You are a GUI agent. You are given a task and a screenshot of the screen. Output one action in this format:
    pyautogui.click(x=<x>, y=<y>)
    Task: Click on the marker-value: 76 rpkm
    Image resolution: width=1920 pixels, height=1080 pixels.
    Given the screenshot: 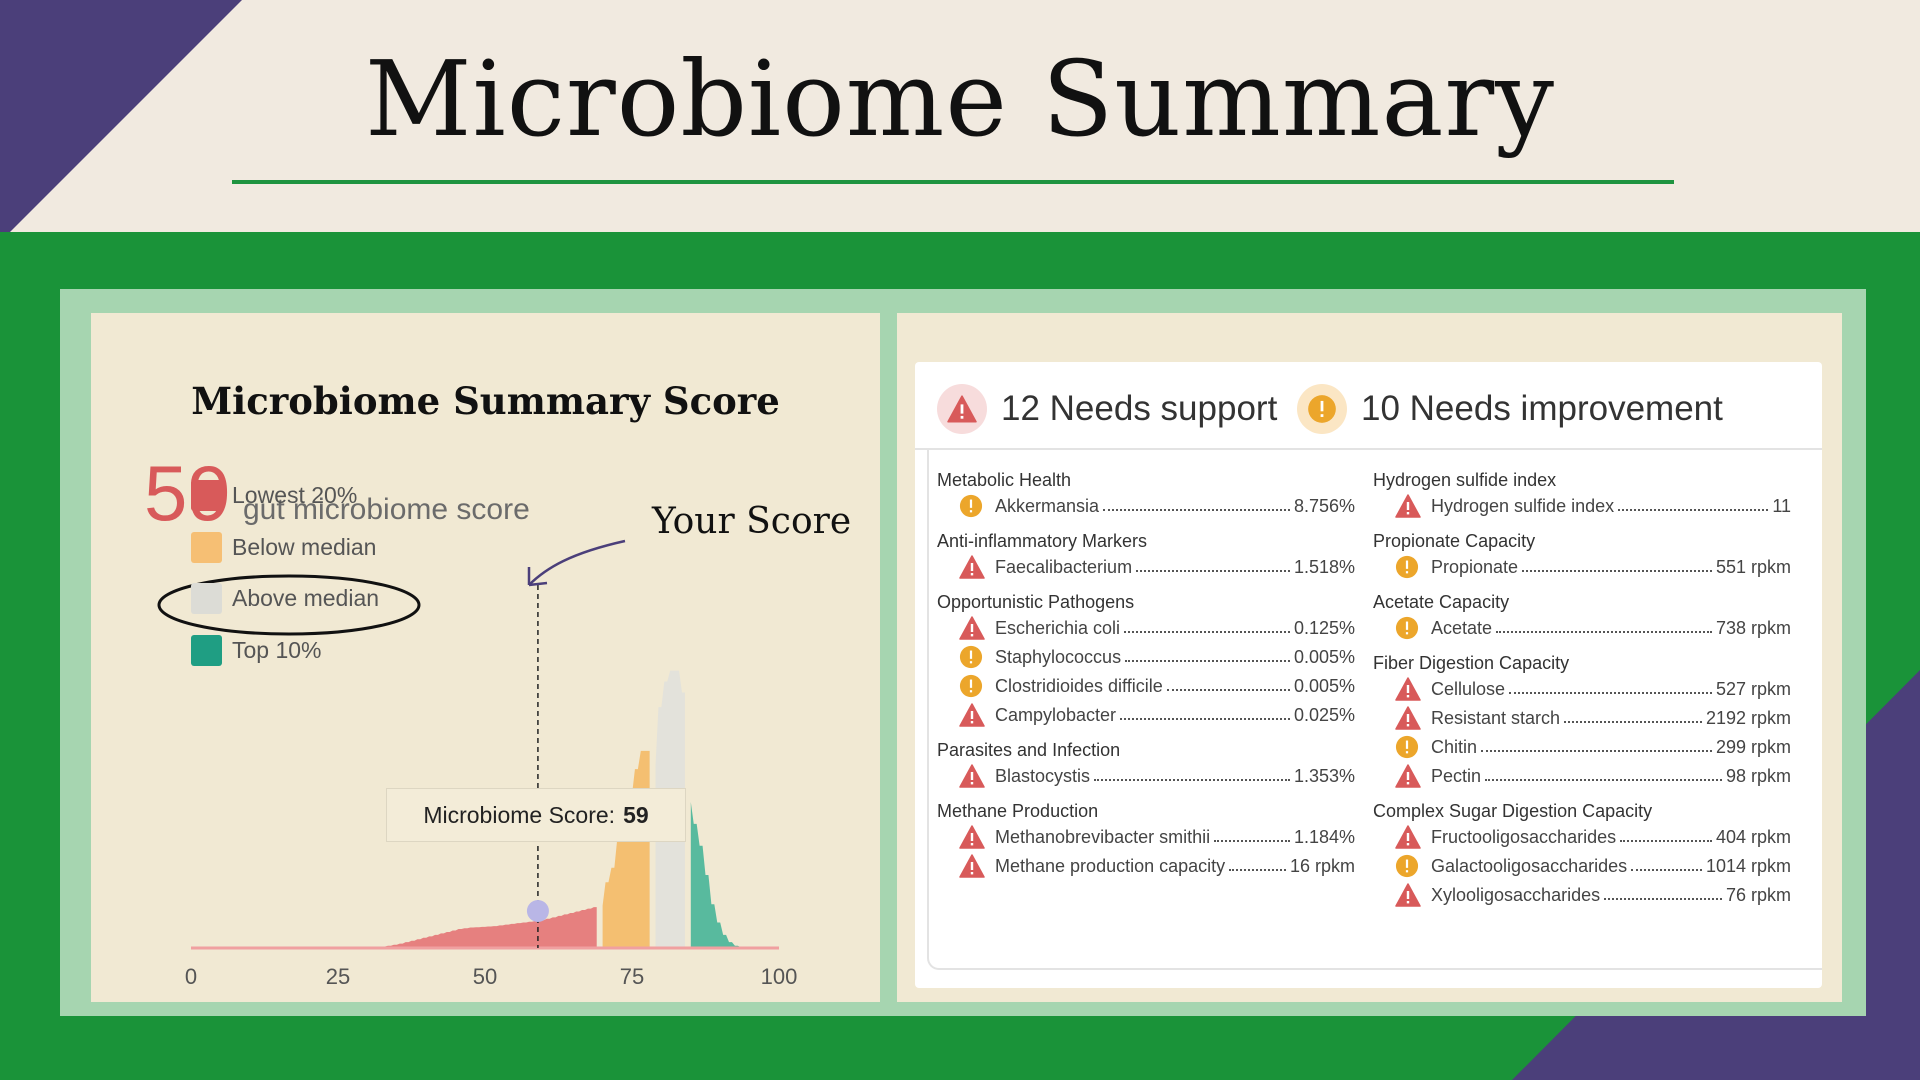 What is the action you would take?
    pyautogui.click(x=1758, y=895)
    